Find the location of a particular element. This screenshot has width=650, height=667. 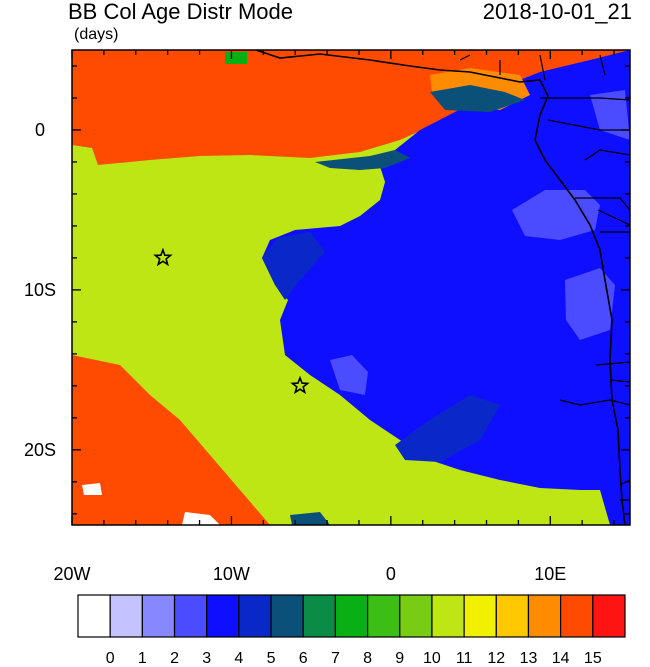

colorbar-label: 13 is located at coordinates (529, 658).